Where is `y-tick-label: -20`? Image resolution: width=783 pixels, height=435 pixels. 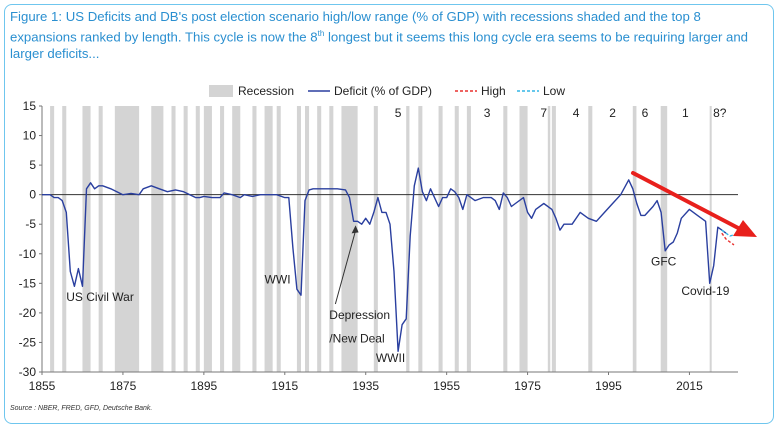 y-tick-label: -20 is located at coordinates (28, 313).